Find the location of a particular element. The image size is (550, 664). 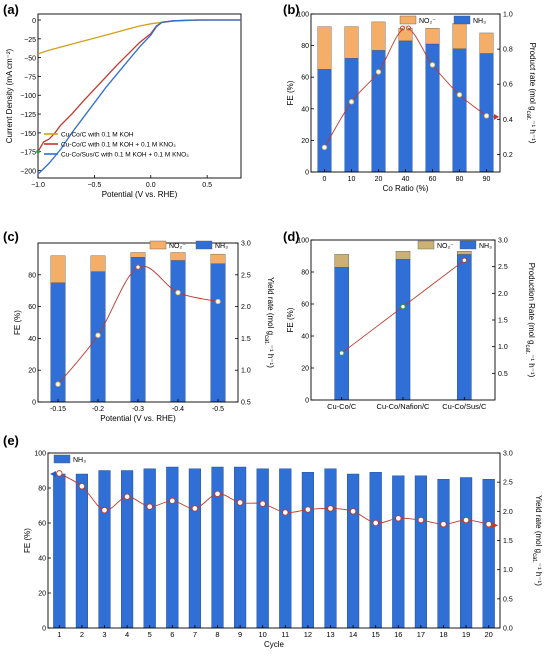

x-tick-label: 14 is located at coordinates (353, 634).